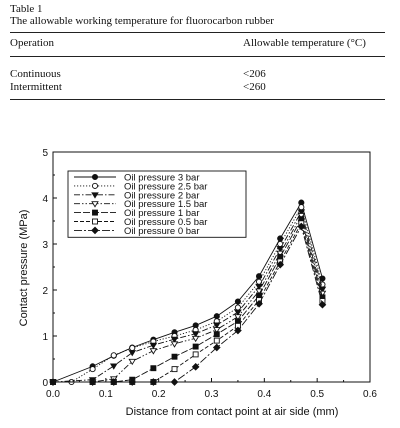 The image size is (400, 428). What do you see at coordinates (162, 178) in the screenshot?
I see `legend-label: Oil pressure 3 bar` at bounding box center [162, 178].